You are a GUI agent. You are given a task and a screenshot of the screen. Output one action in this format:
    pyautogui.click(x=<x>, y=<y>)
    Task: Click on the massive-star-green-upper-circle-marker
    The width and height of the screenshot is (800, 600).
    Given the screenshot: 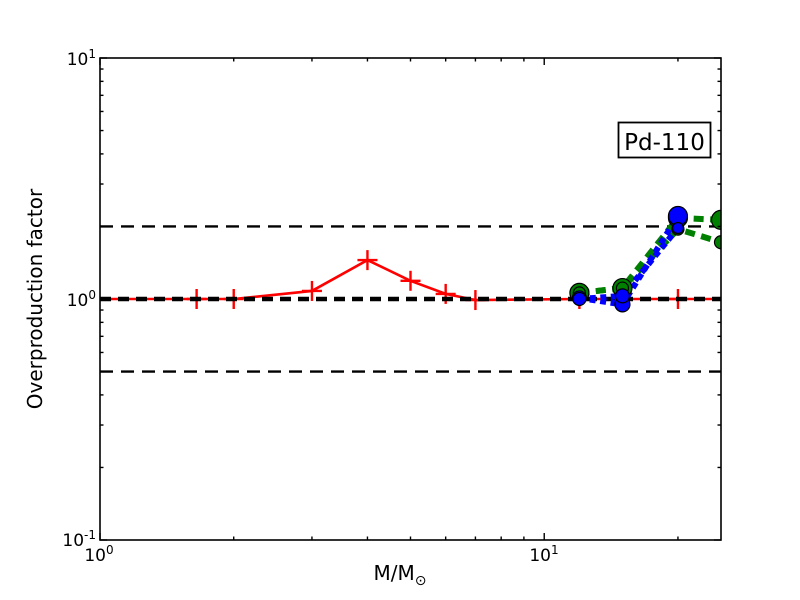 What is the action you would take?
    pyautogui.click(x=715, y=219)
    